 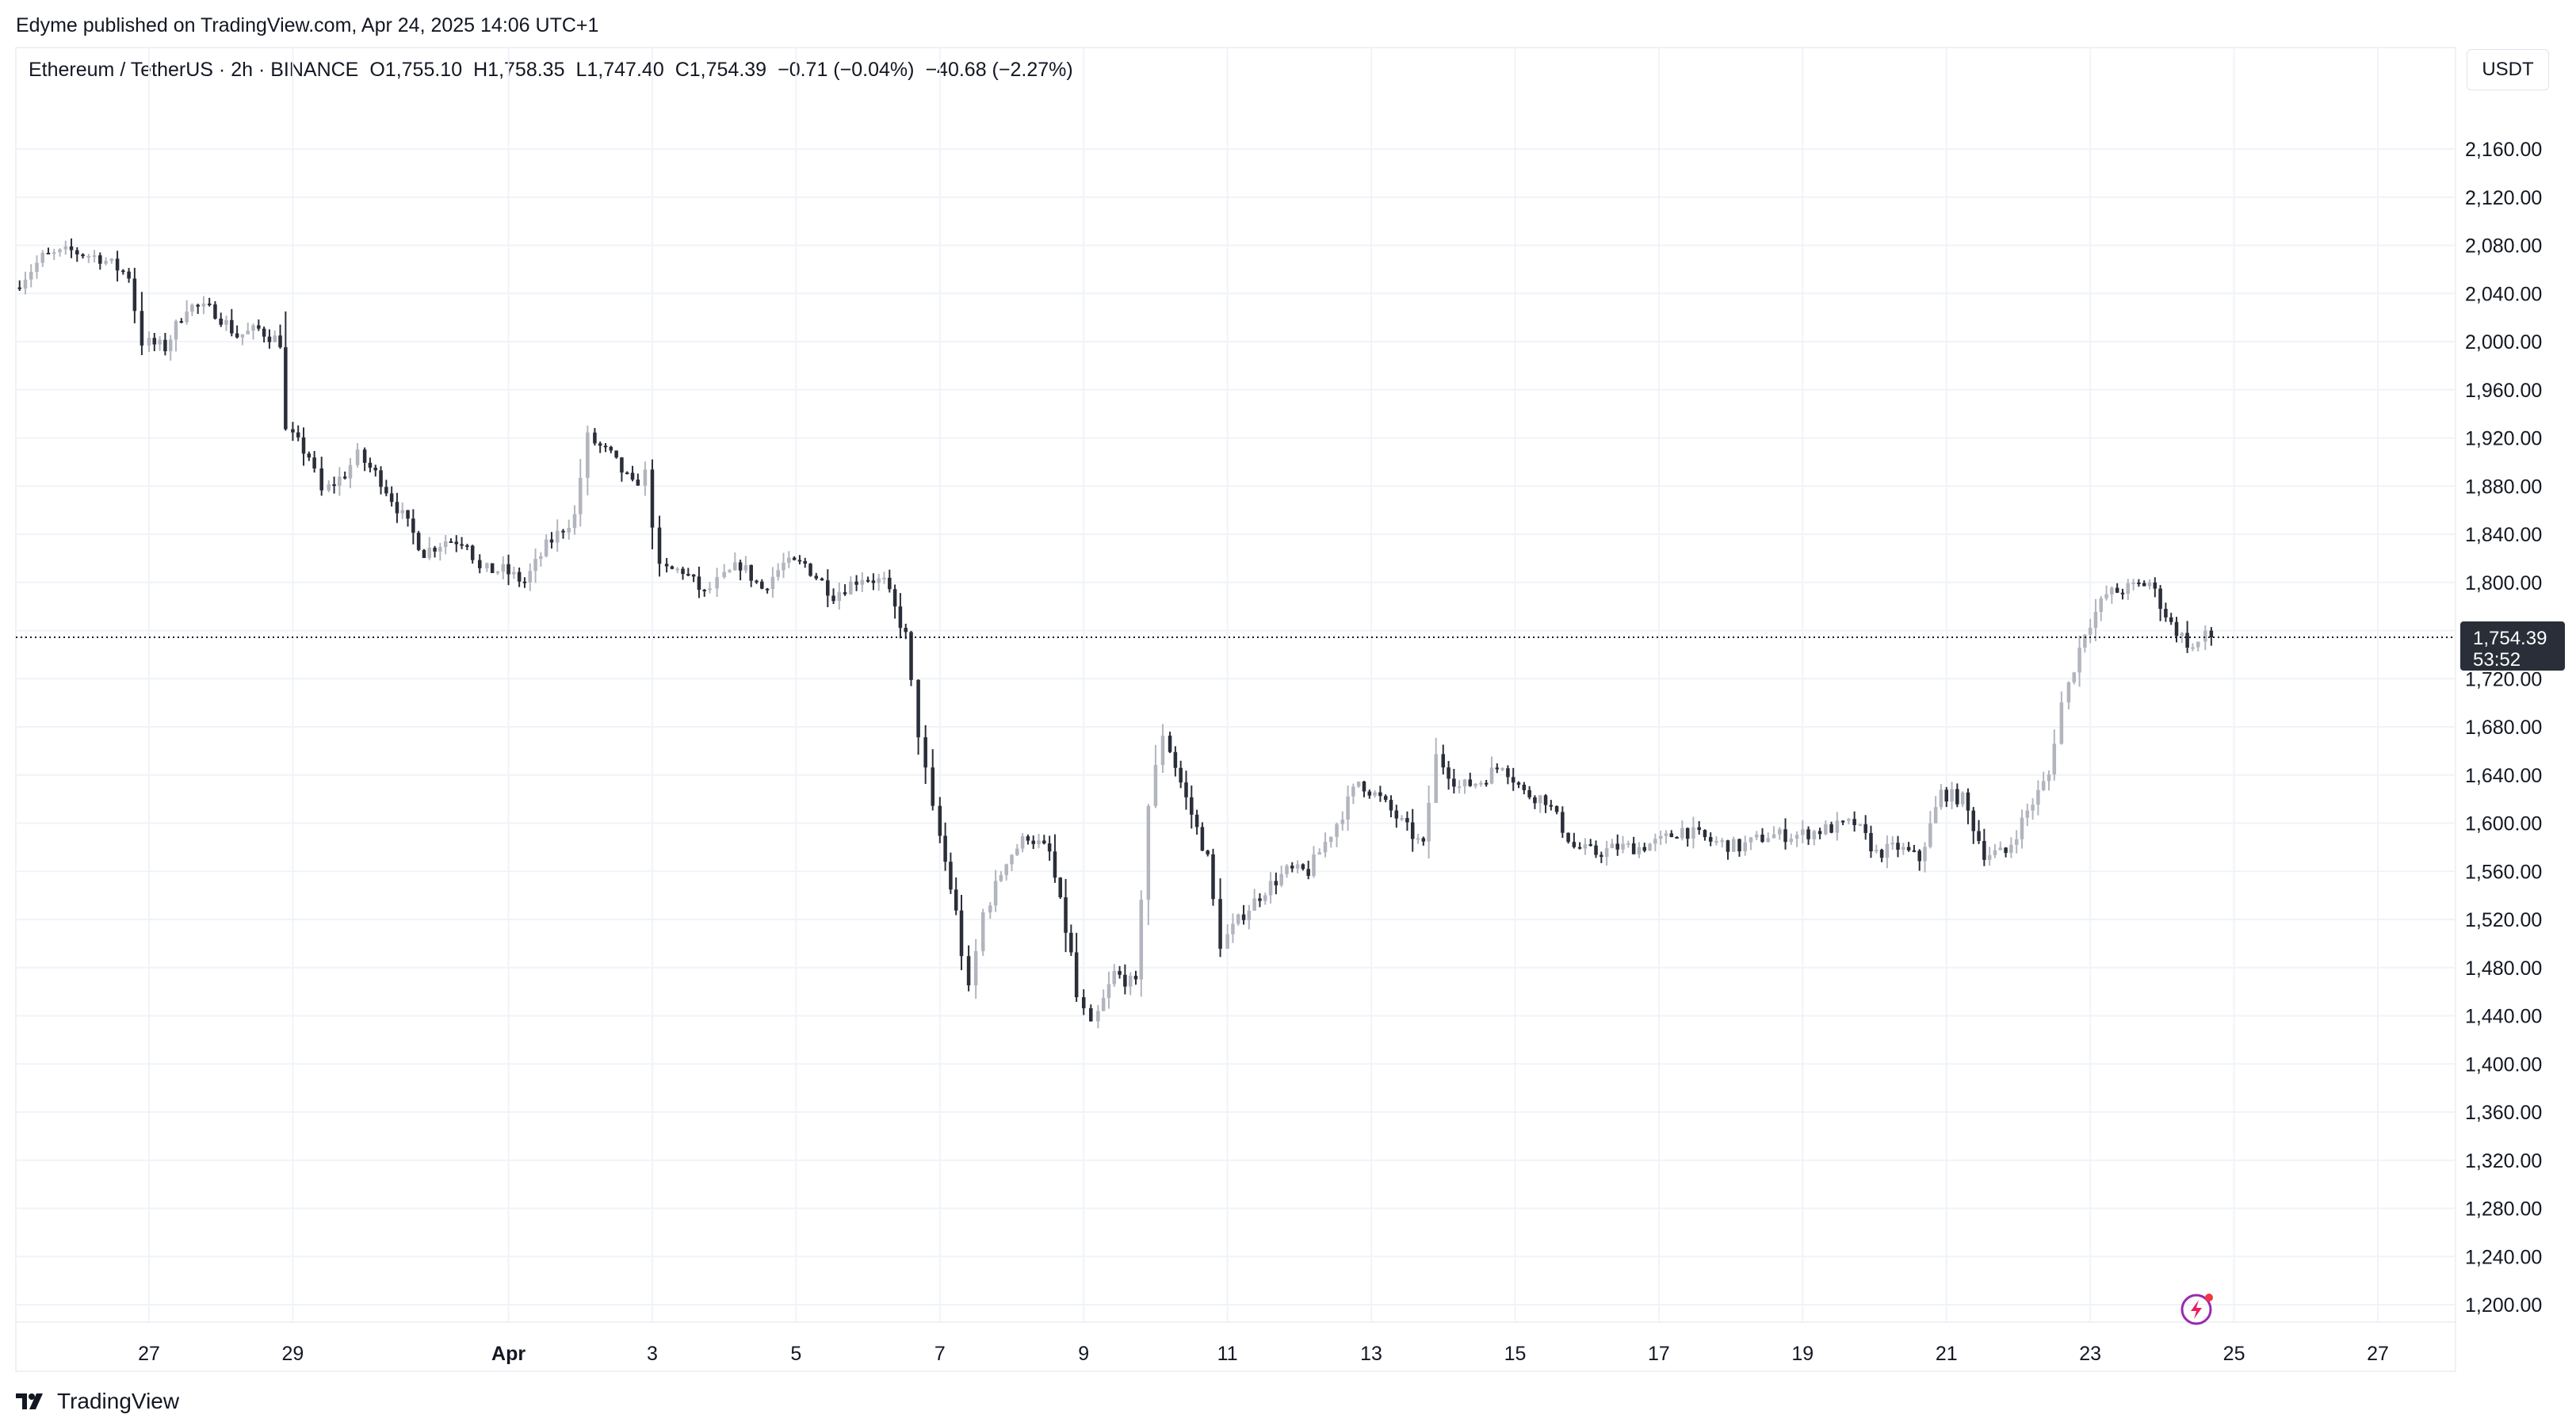 I want to click on symbol-name: Ethereum / TetherUS · 2h · BINANCE, so click(x=194, y=70).